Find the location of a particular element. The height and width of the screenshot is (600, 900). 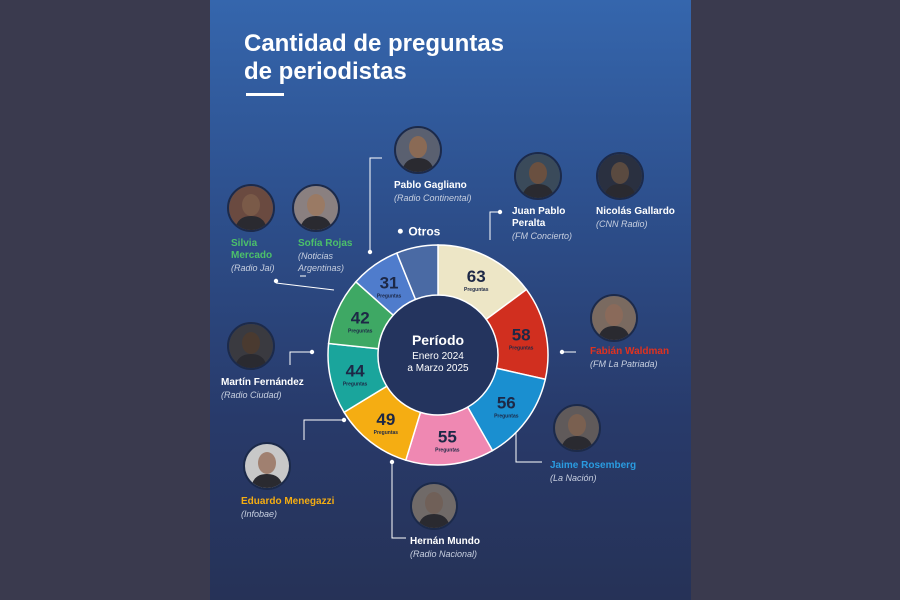

label-fabian-waldman: Fabián Waldman (FM La Patriada) is located at coordinates (629, 358).